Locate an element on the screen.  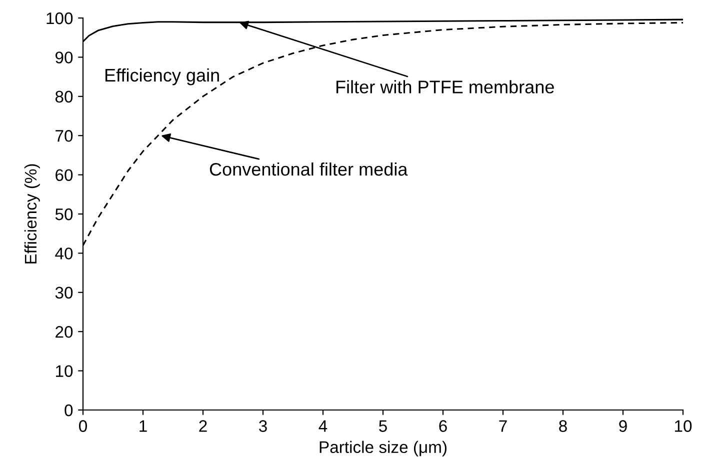
y-tick-label: 40 is located at coordinates (64, 254).